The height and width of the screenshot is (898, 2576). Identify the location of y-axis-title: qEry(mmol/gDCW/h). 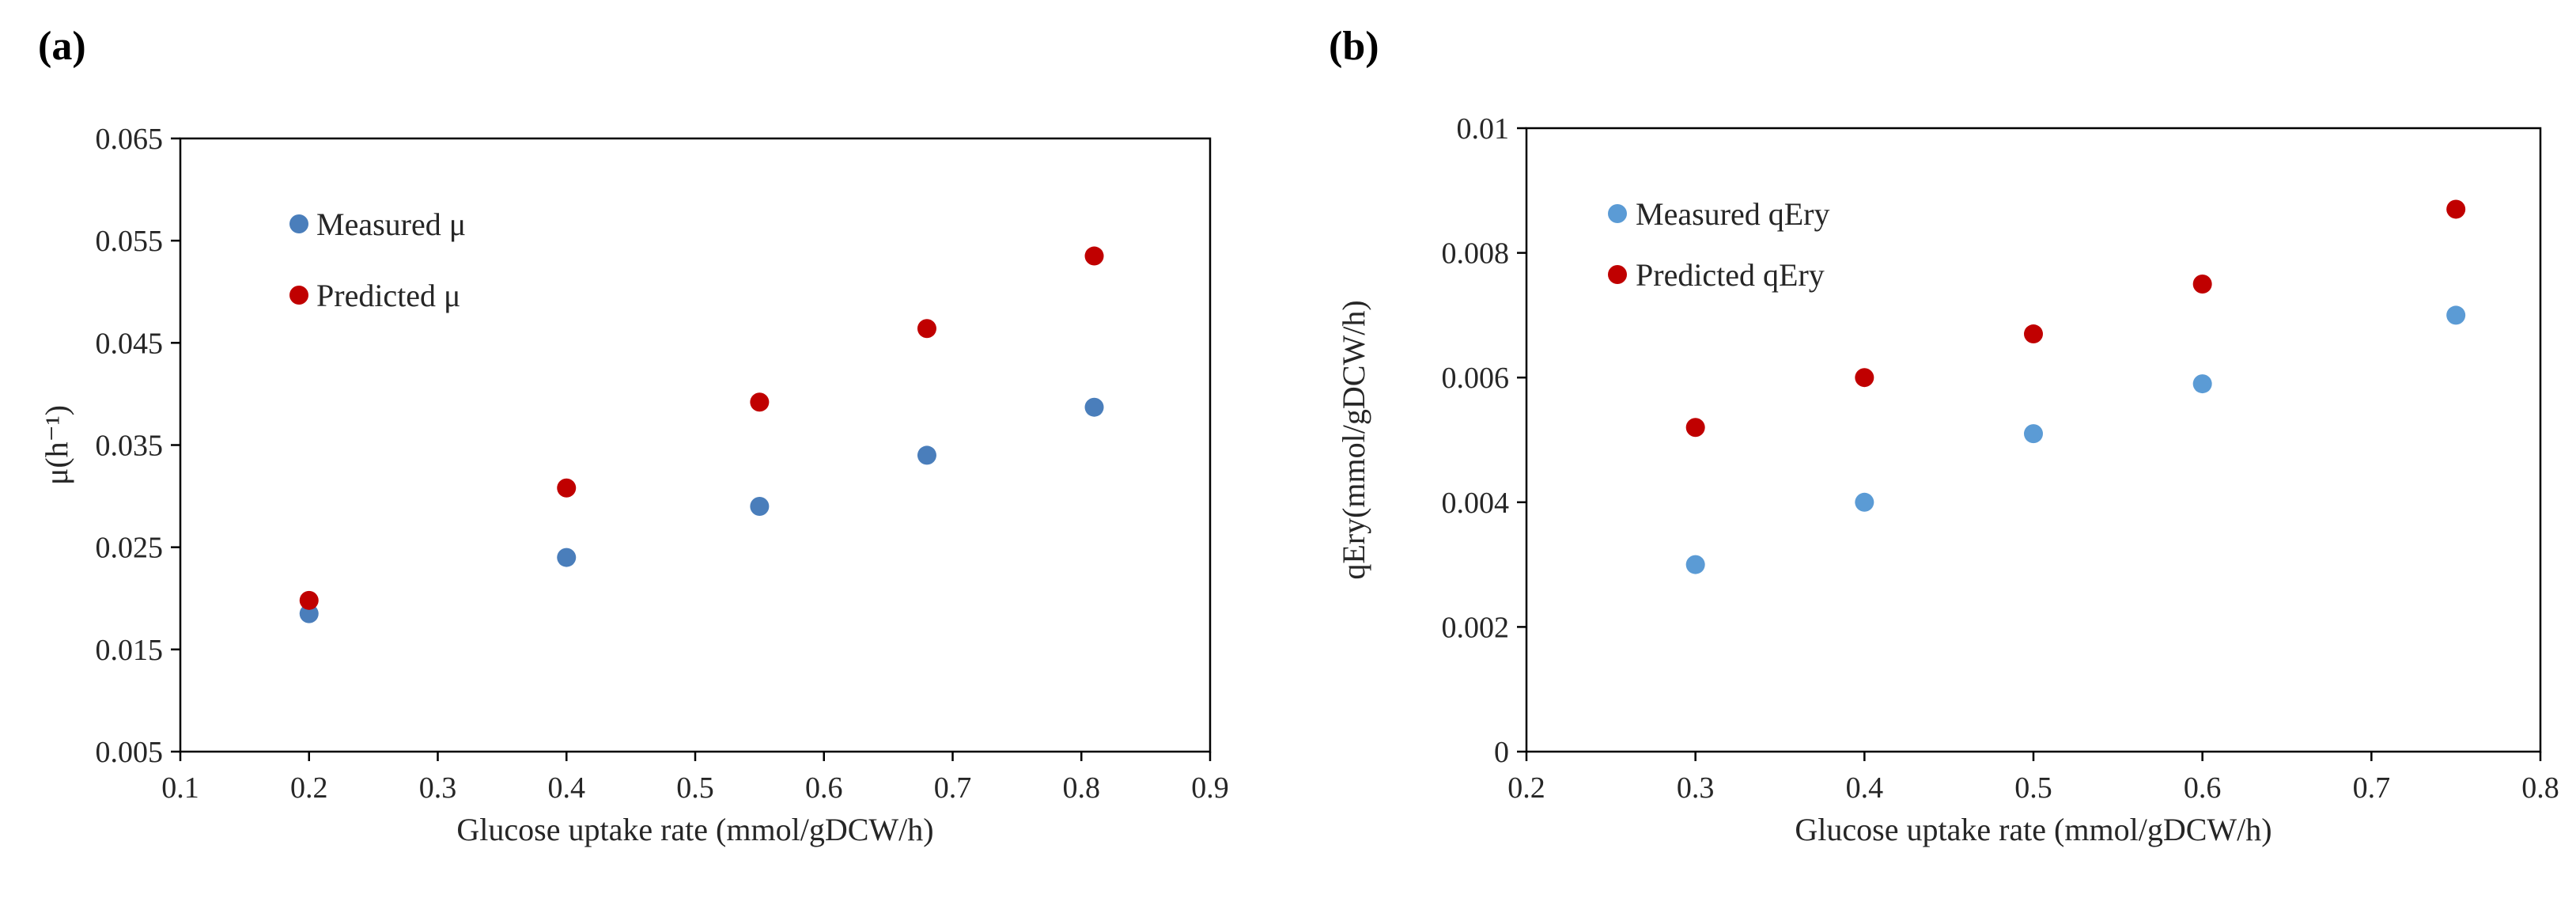
(1353, 439).